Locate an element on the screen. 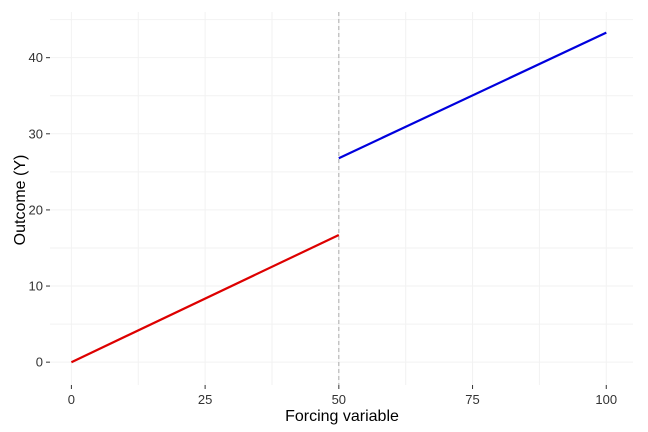 The image size is (648, 432). y-tick-label: 0 is located at coordinates (39, 362).